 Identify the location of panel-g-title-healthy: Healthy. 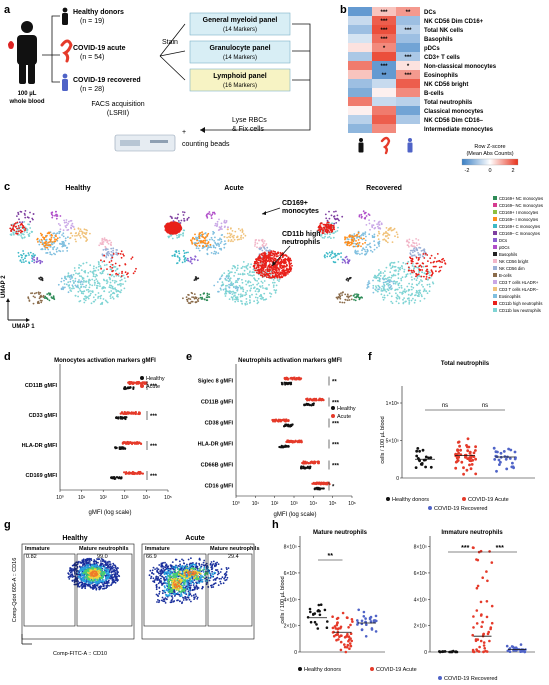
(74, 538).